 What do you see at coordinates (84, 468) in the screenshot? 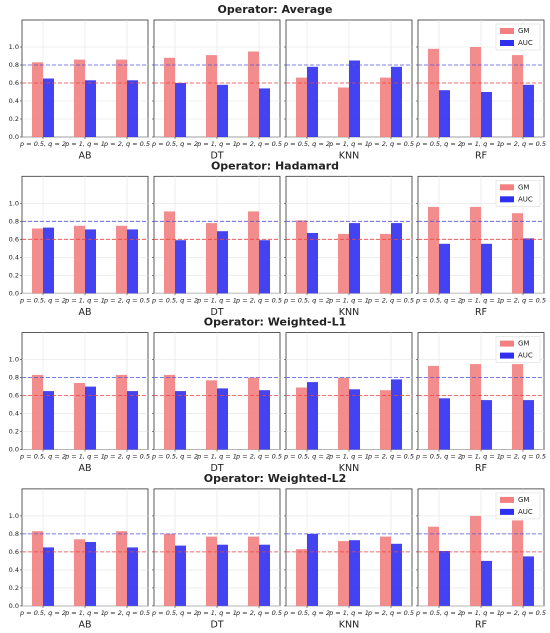
I see `x-axis-label: AB` at bounding box center [84, 468].